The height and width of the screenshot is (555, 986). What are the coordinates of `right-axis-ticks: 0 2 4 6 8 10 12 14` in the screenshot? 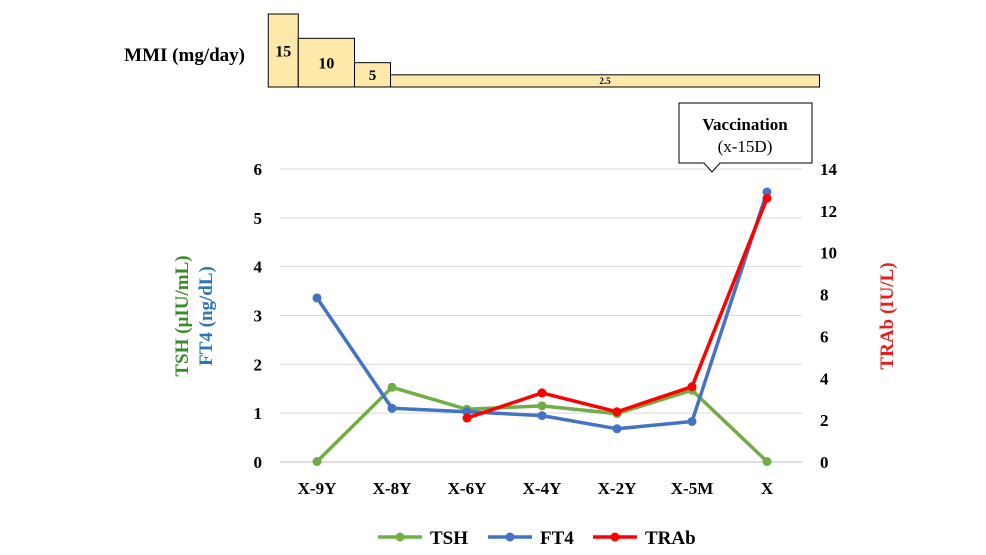 It's located at (829, 316).